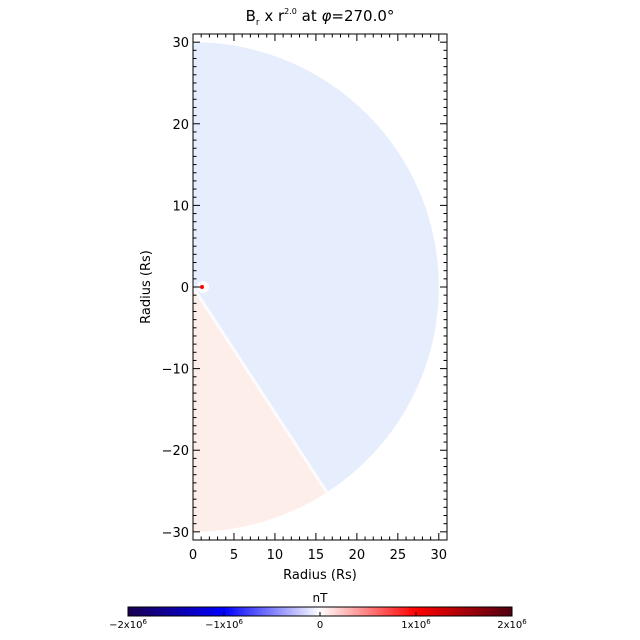  Describe the element at coordinates (320, 625) in the screenshot. I see `colorbar-tick-label: 0` at that location.